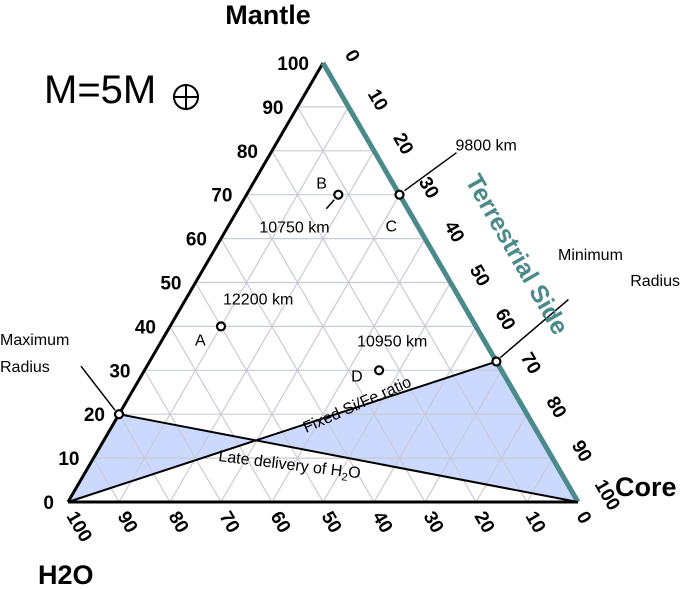 The image size is (692, 589). I want to click on point-a-radius: 12200 km, so click(258, 299).